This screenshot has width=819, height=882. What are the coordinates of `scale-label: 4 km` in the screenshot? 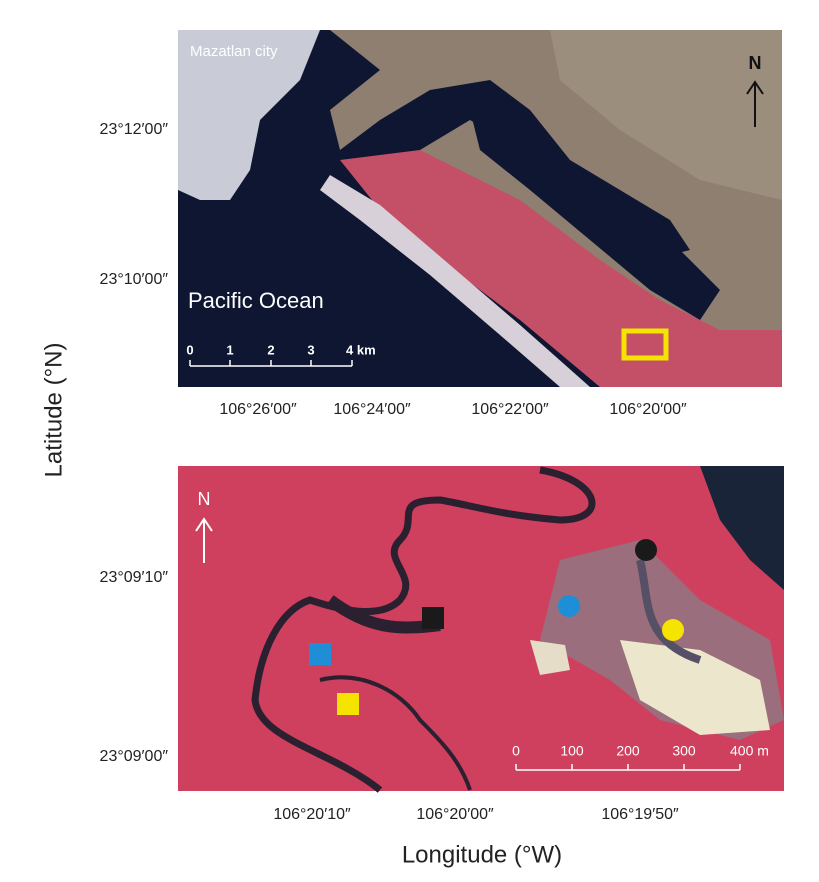 It's located at (361, 349).